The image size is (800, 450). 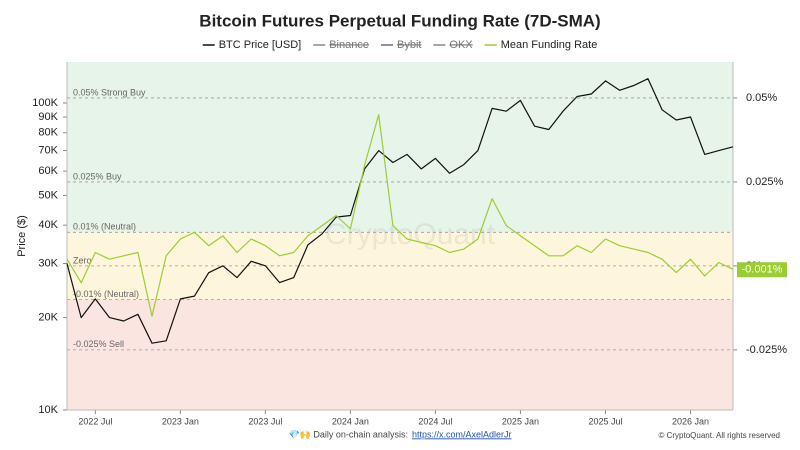 What do you see at coordinates (48, 317) in the screenshot?
I see `y-tick-label: 20K` at bounding box center [48, 317].